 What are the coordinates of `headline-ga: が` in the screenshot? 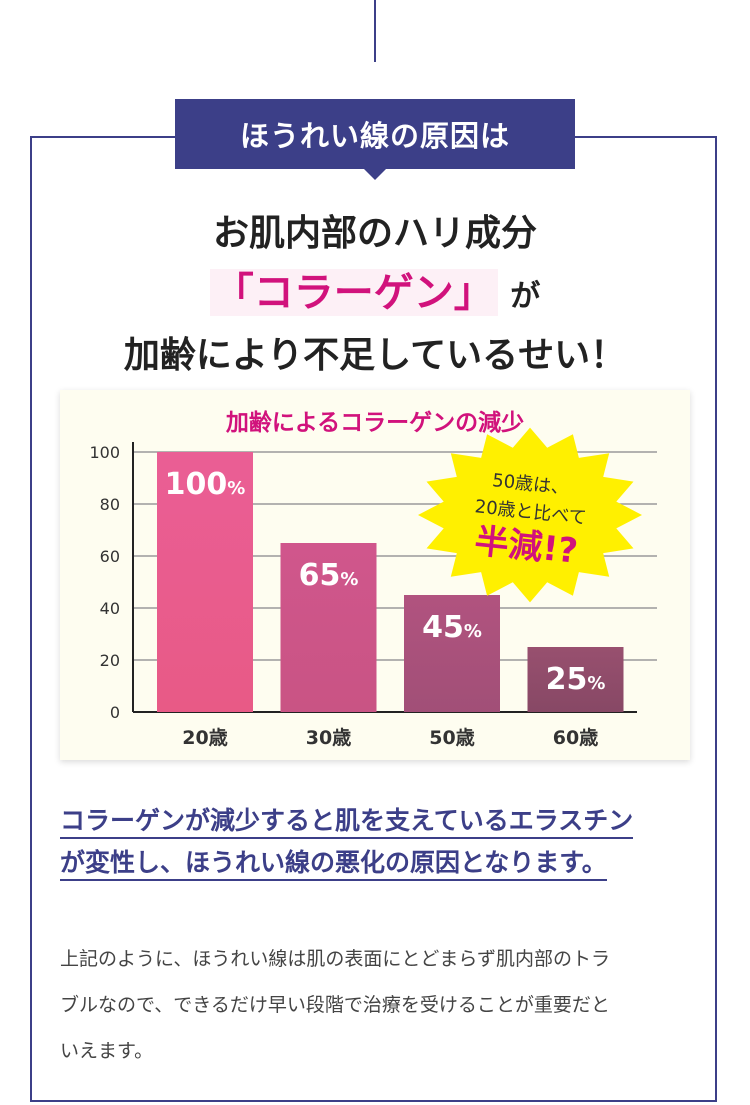 It's located at (525, 296).